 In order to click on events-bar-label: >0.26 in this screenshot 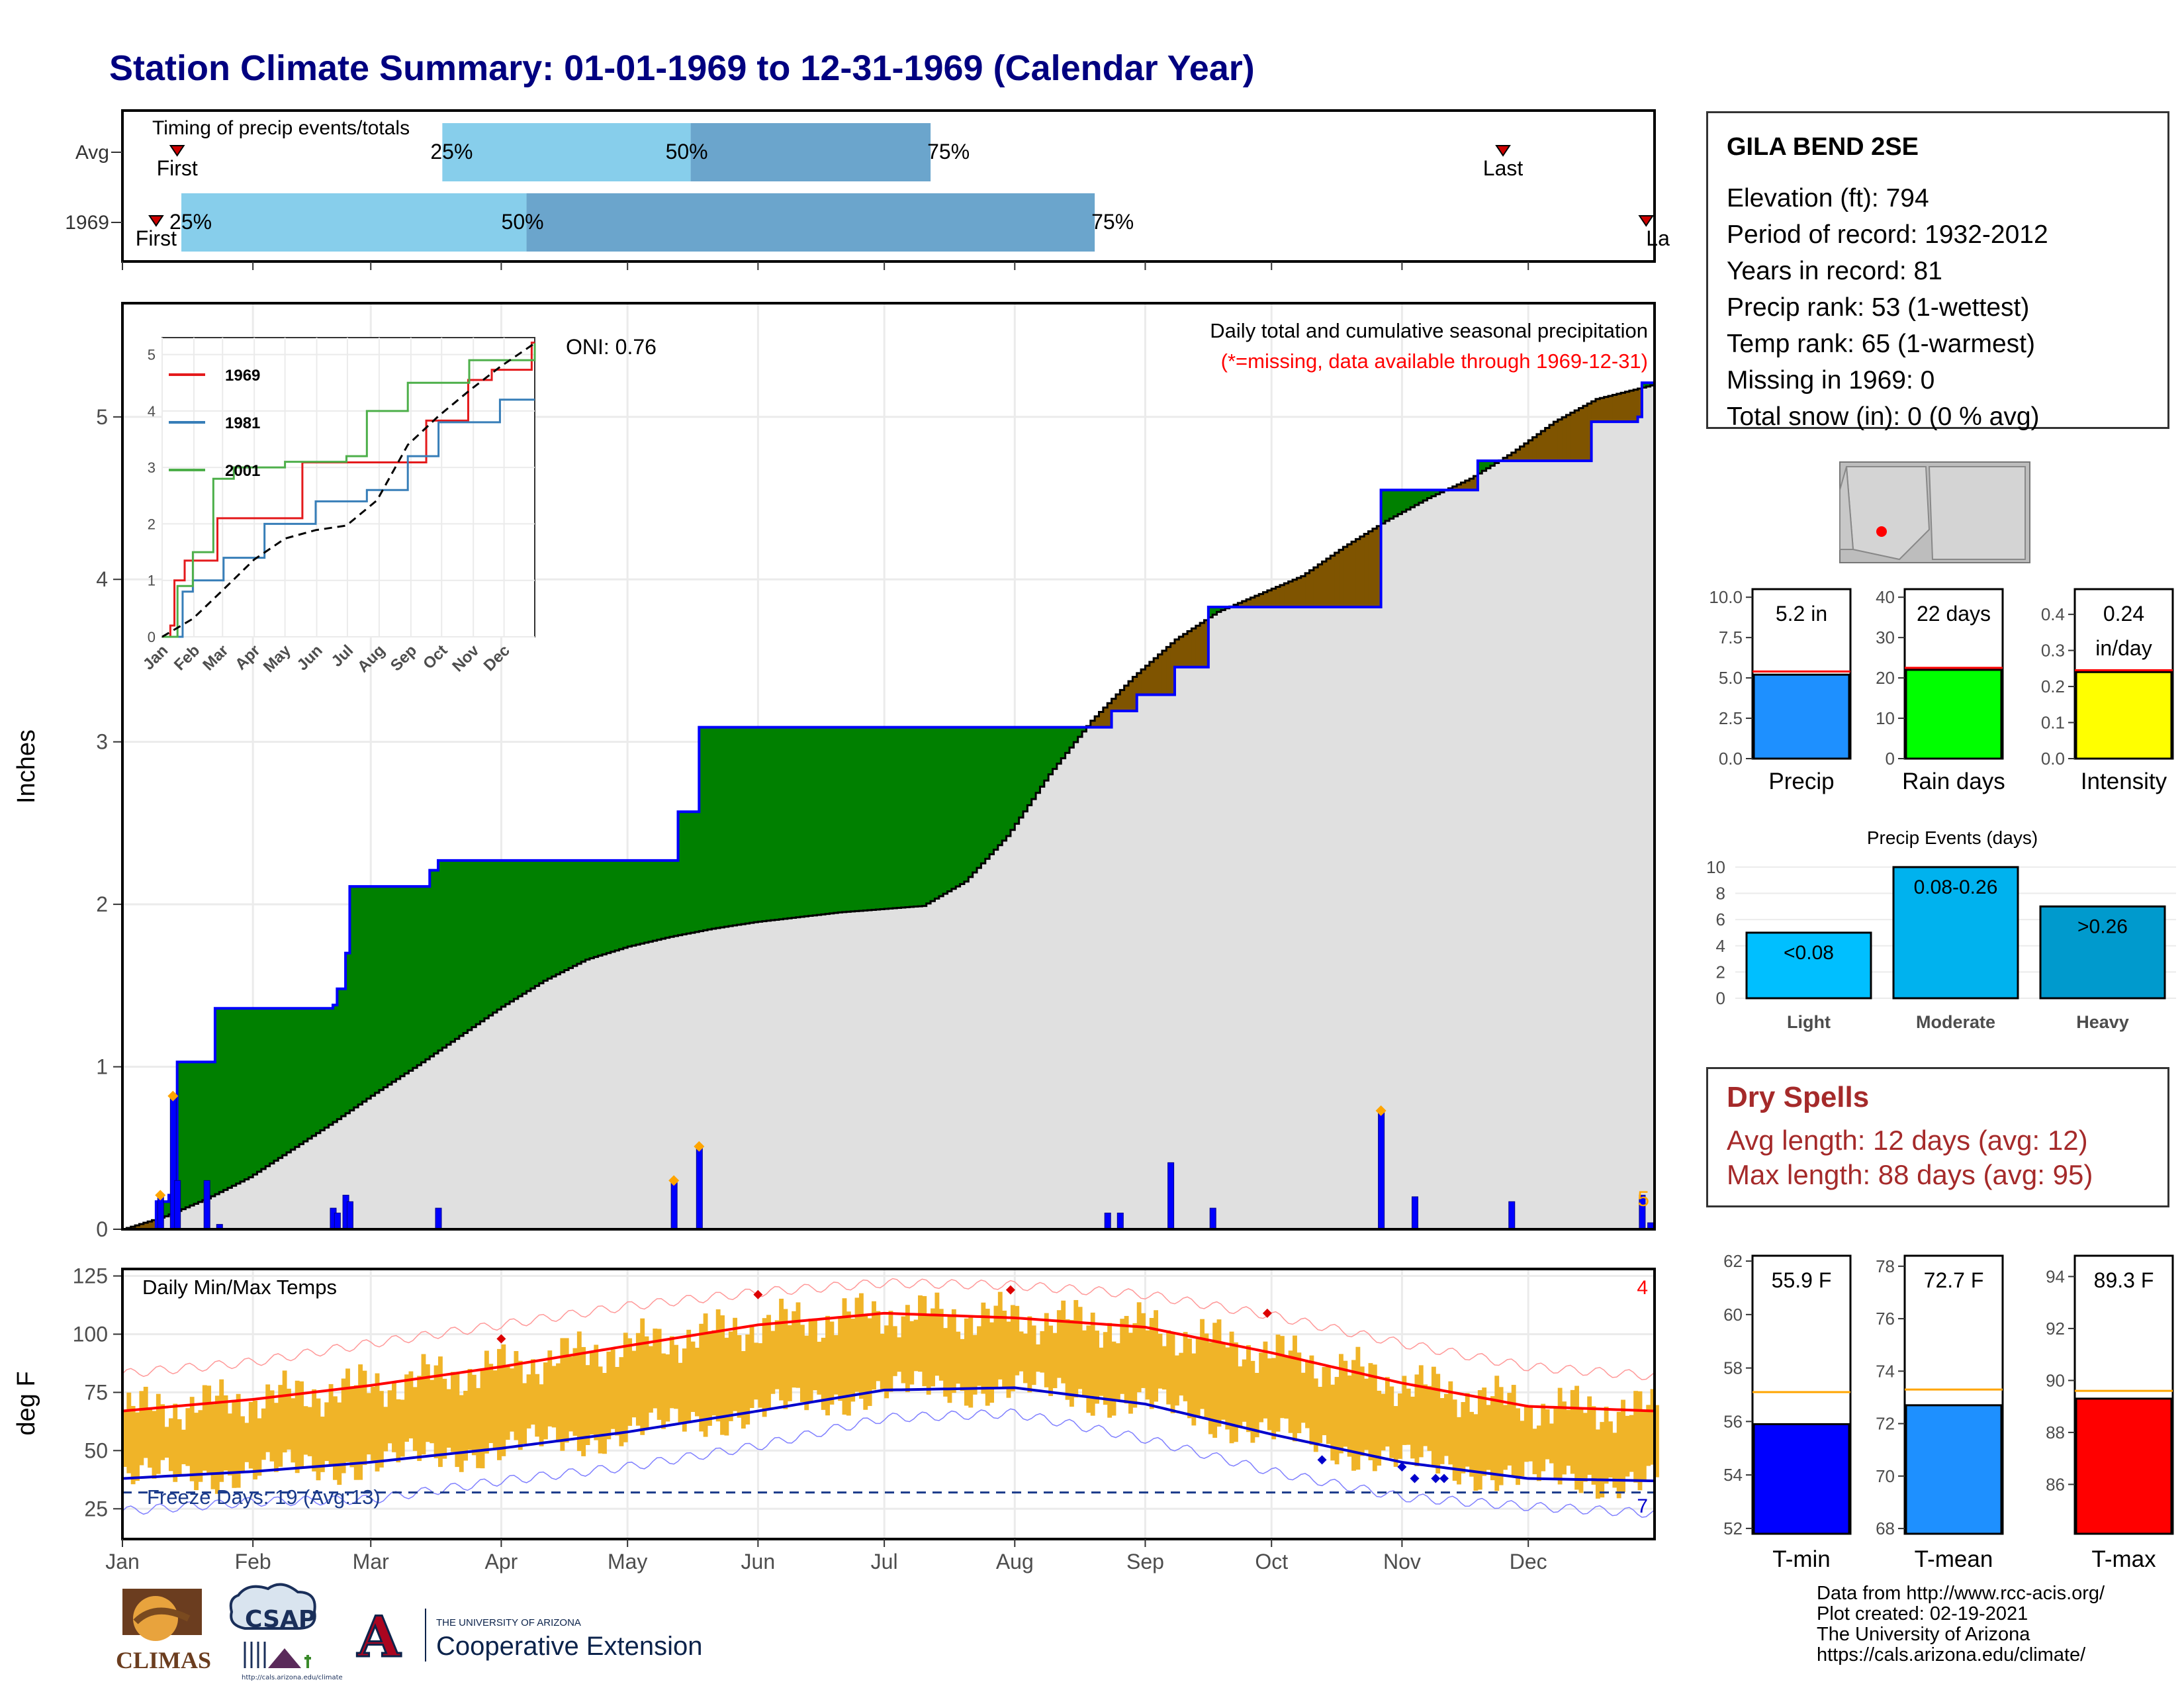, I will do `click(2102, 926)`.